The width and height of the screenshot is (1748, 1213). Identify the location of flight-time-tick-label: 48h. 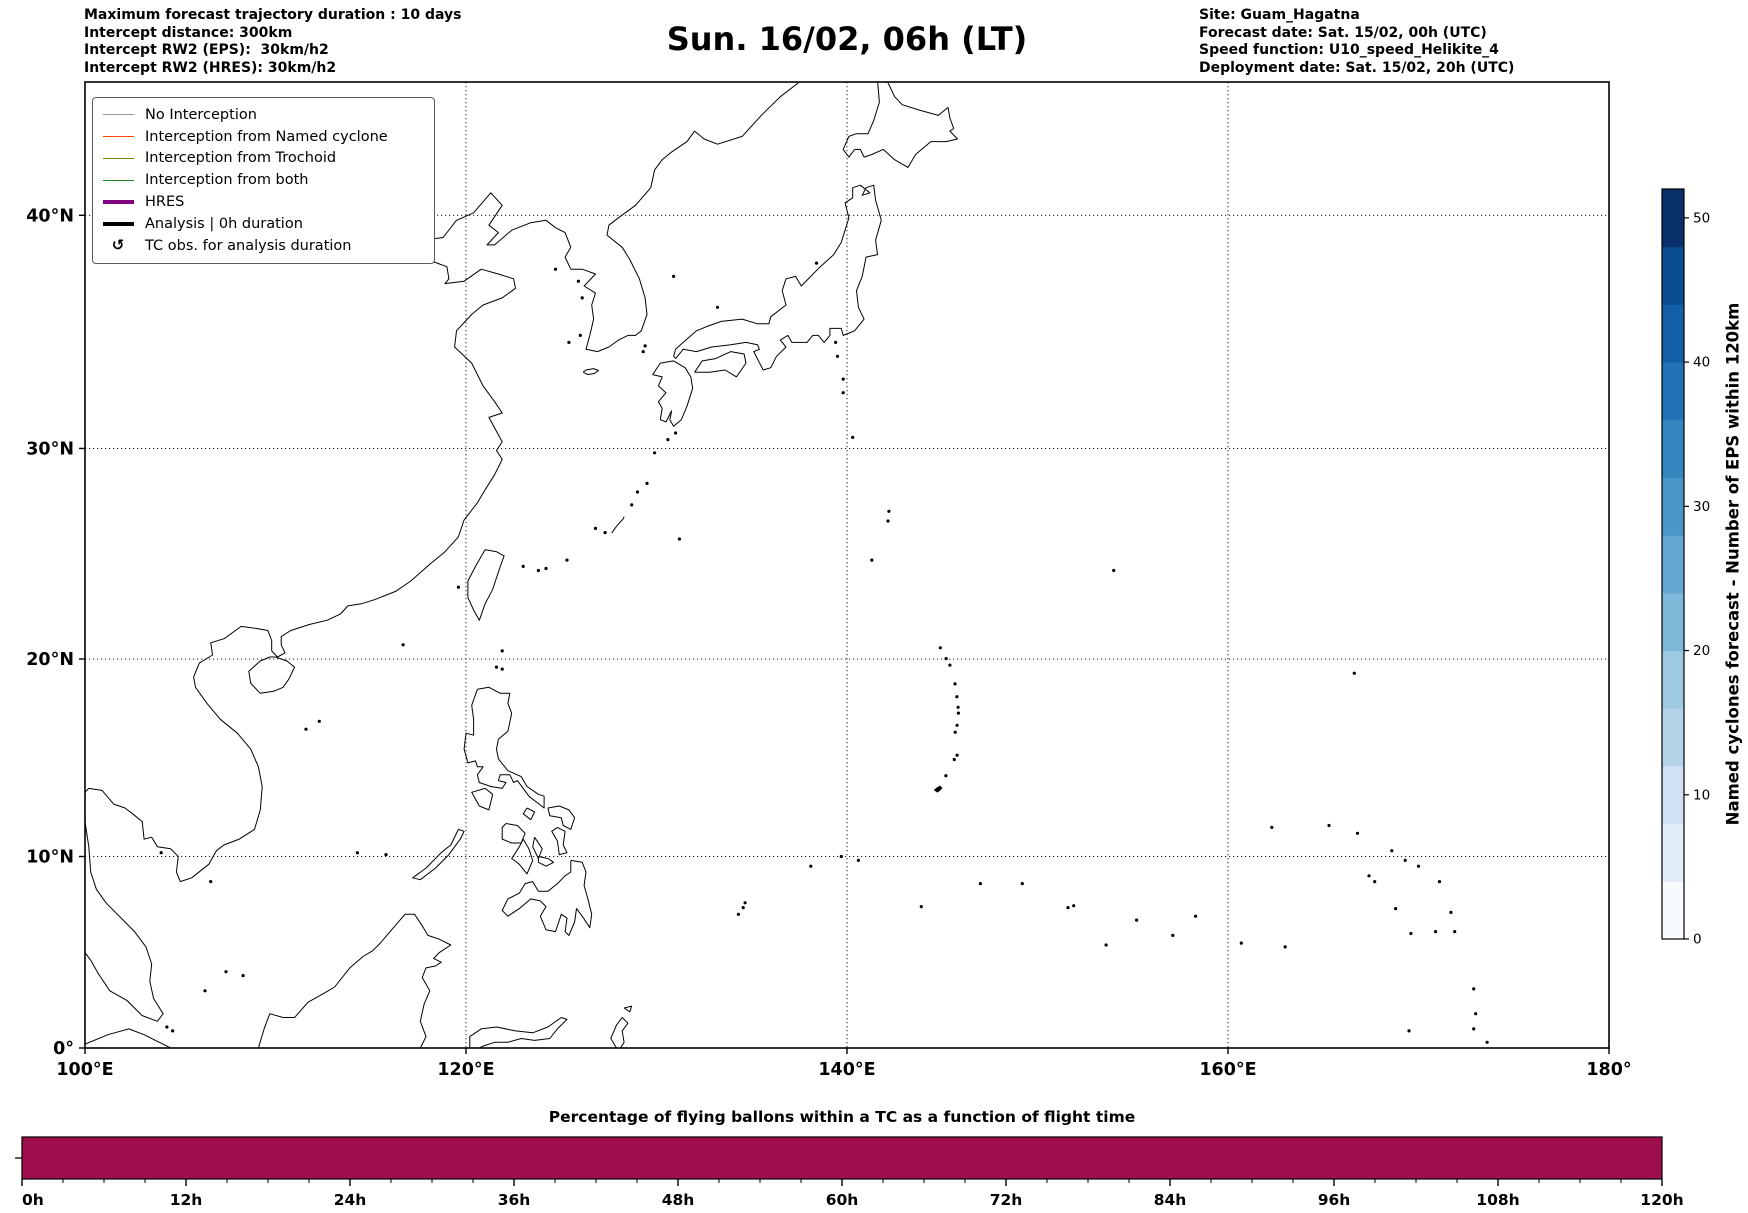
(678, 1200).